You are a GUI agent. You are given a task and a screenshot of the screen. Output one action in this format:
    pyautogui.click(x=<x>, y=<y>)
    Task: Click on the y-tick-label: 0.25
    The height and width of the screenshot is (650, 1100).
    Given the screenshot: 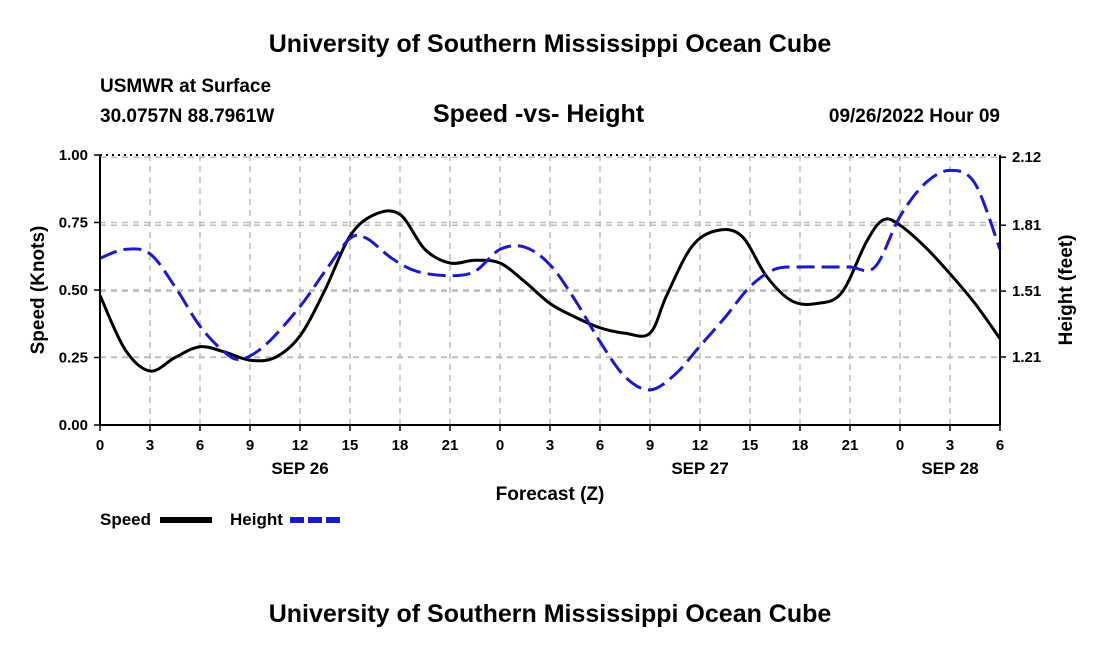 What is the action you would take?
    pyautogui.click(x=73, y=358)
    